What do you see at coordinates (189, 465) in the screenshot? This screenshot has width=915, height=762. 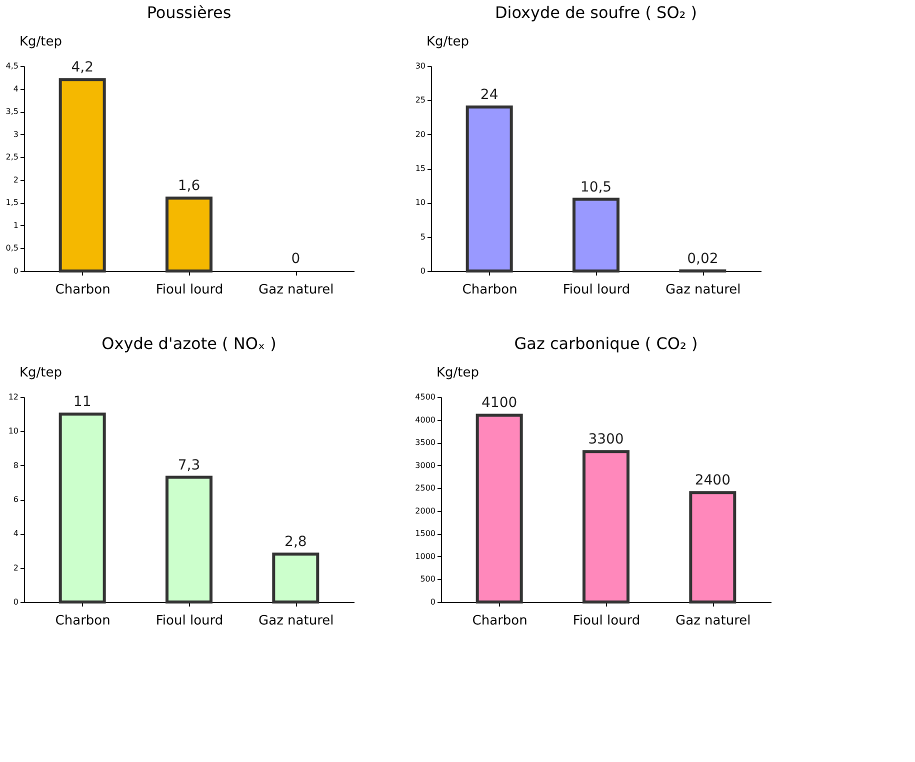 I see `data-label: 7,3` at bounding box center [189, 465].